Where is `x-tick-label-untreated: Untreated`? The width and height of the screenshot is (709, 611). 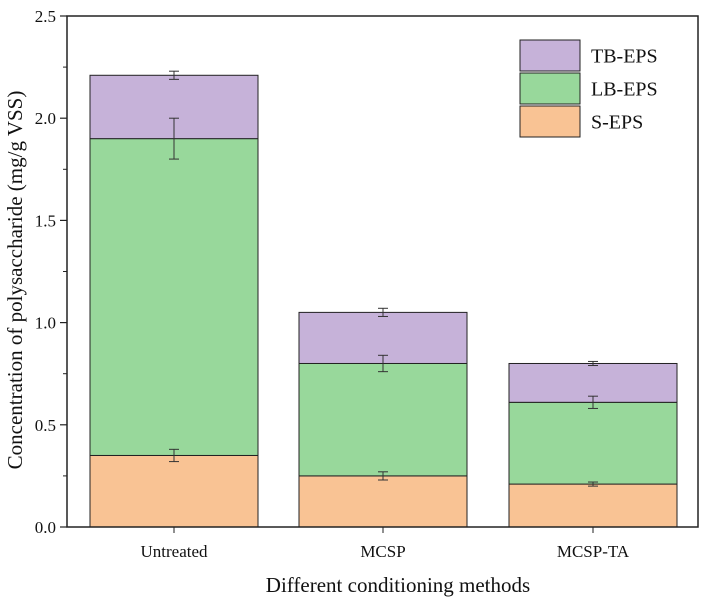
x-tick-label-untreated: Untreated is located at coordinates (174, 551).